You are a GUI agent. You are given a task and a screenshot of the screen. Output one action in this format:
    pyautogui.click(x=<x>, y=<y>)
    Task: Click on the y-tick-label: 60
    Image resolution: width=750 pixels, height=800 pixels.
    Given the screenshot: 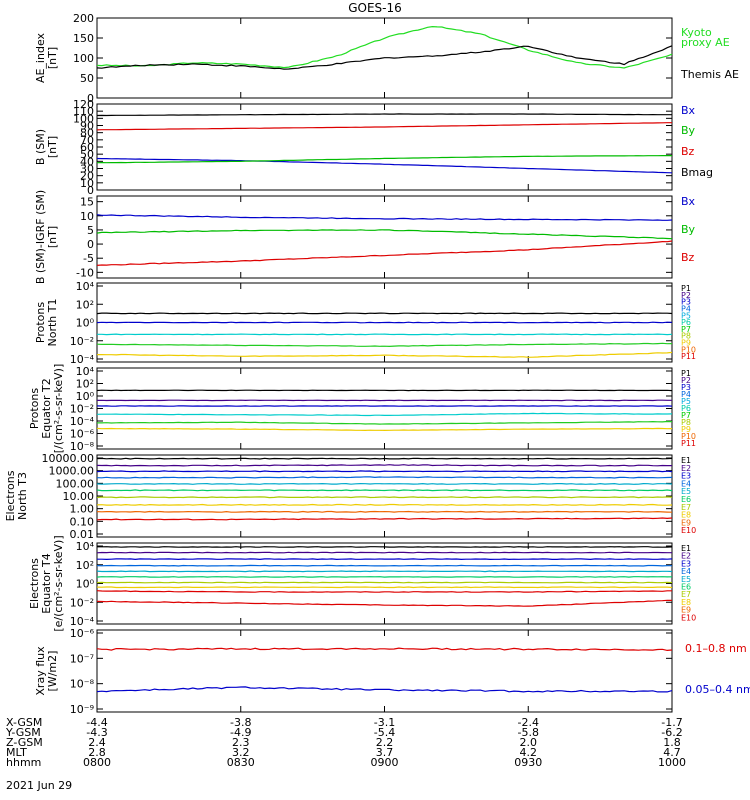 What is the action you would take?
    pyautogui.click(x=87, y=147)
    